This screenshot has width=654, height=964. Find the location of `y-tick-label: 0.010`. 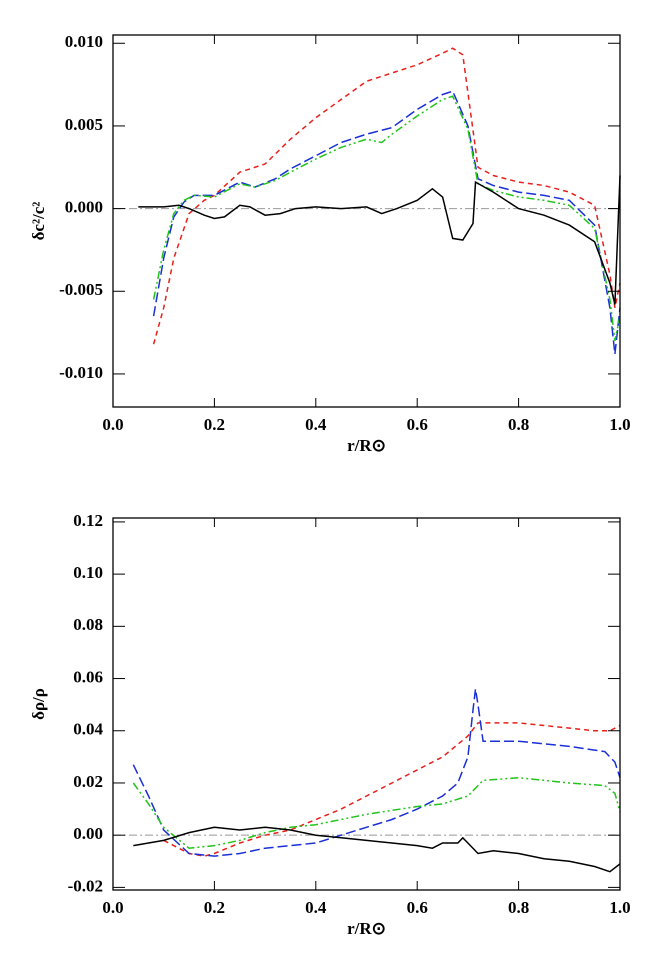

y-tick-label: 0.010 is located at coordinates (84, 41).